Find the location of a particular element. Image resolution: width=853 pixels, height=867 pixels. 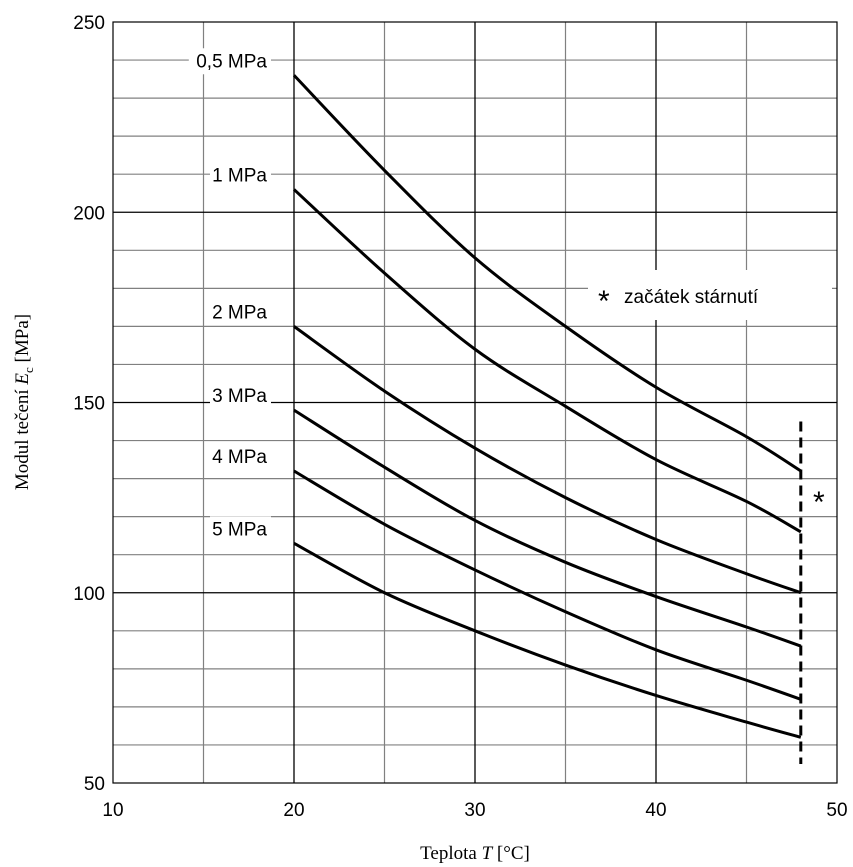

y-axis-title: Modul tečení Ec [MPa] is located at coordinates (24, 402).